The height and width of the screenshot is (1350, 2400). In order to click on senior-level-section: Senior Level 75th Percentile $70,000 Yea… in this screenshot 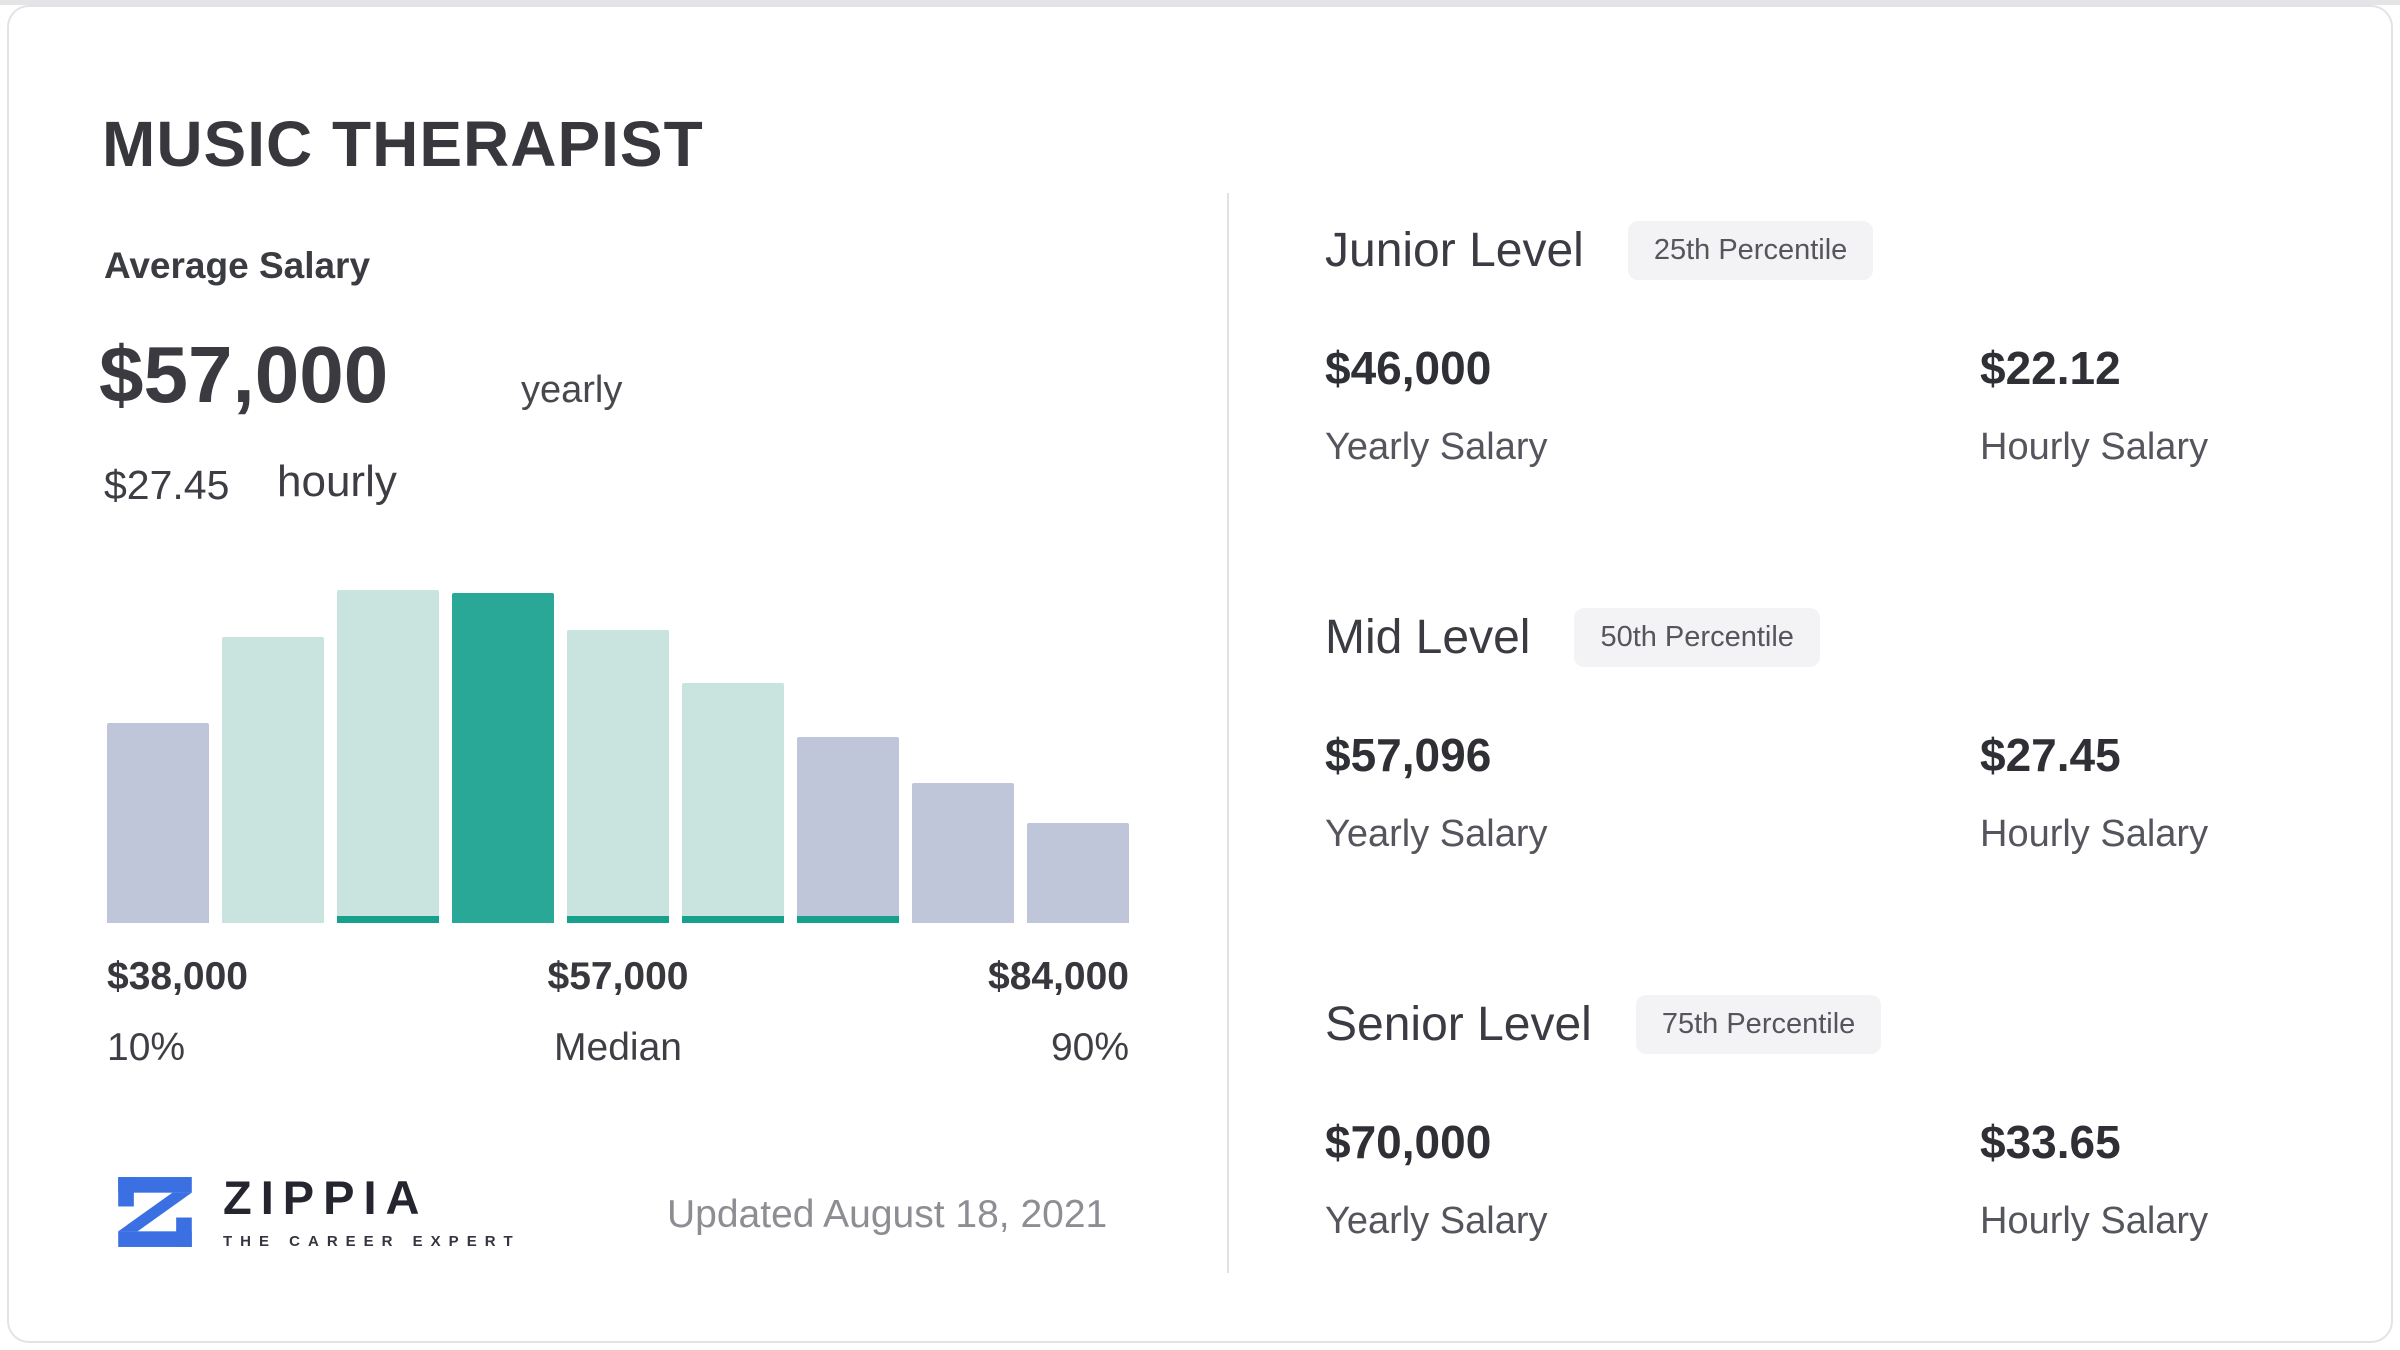, I will do `click(1780, 1145)`.